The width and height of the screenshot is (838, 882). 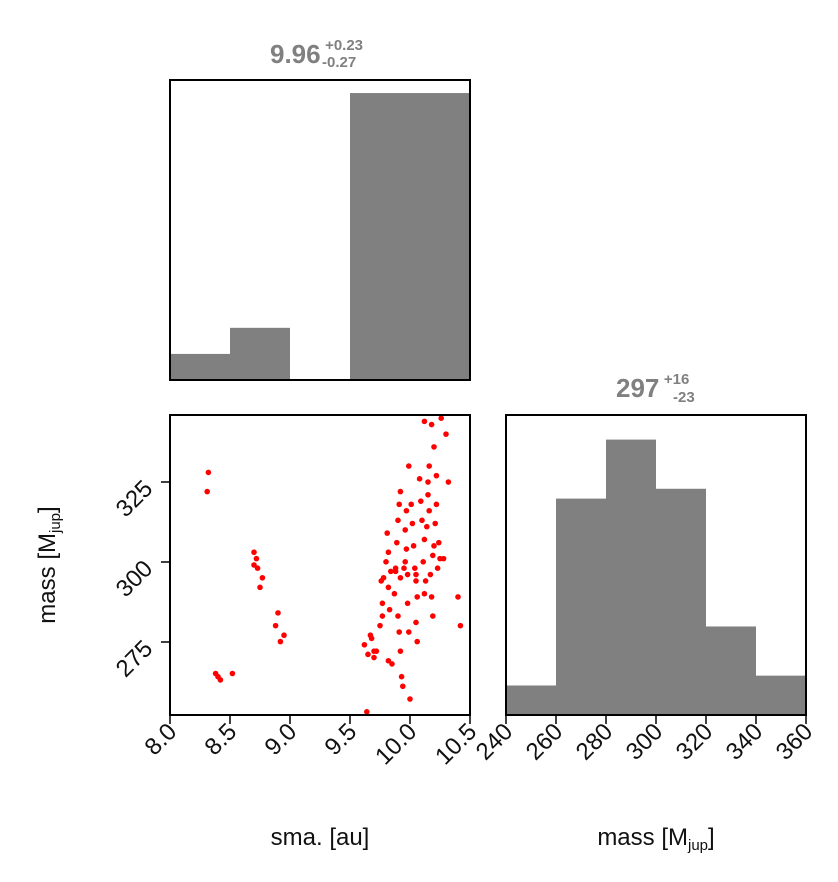 What do you see at coordinates (49, 564) in the screenshot?
I see `mass-y-axis-label: mass [Mjup]` at bounding box center [49, 564].